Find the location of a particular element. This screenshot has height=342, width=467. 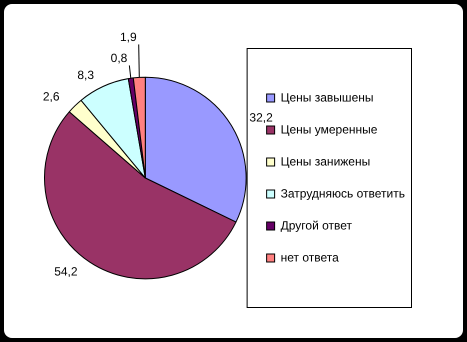

legend-label: Затрудняюсь ответить is located at coordinates (343, 193).